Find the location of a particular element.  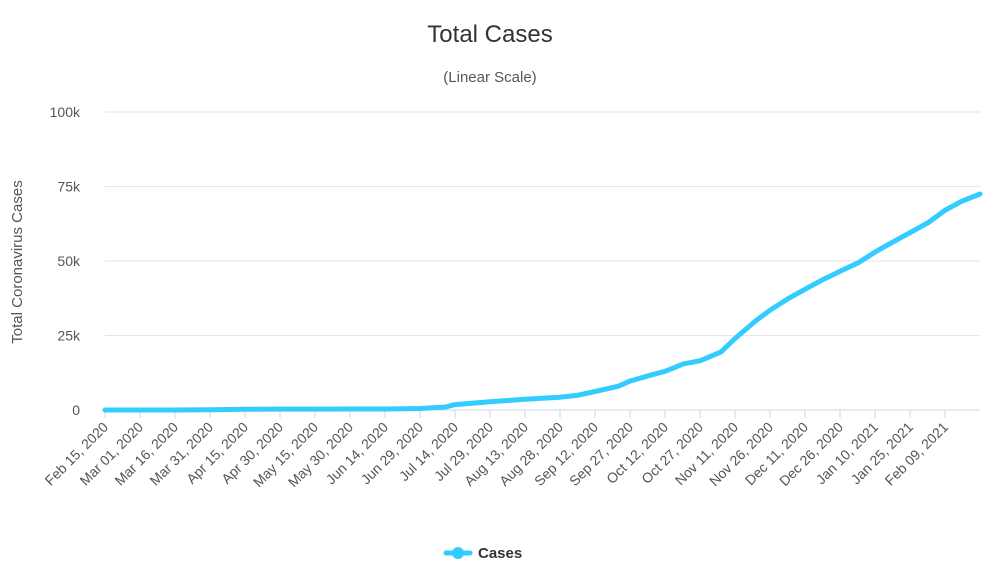

y-tick-label: 0 is located at coordinates (76, 410).